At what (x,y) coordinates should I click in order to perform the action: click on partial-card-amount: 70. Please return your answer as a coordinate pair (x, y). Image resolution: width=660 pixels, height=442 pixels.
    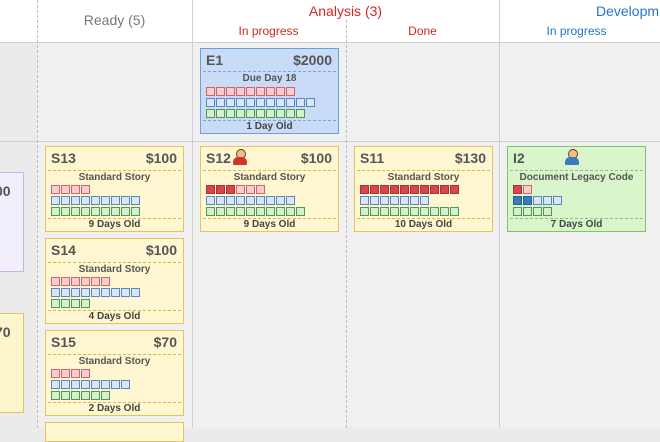
    Looking at the image, I should click on (5, 332).